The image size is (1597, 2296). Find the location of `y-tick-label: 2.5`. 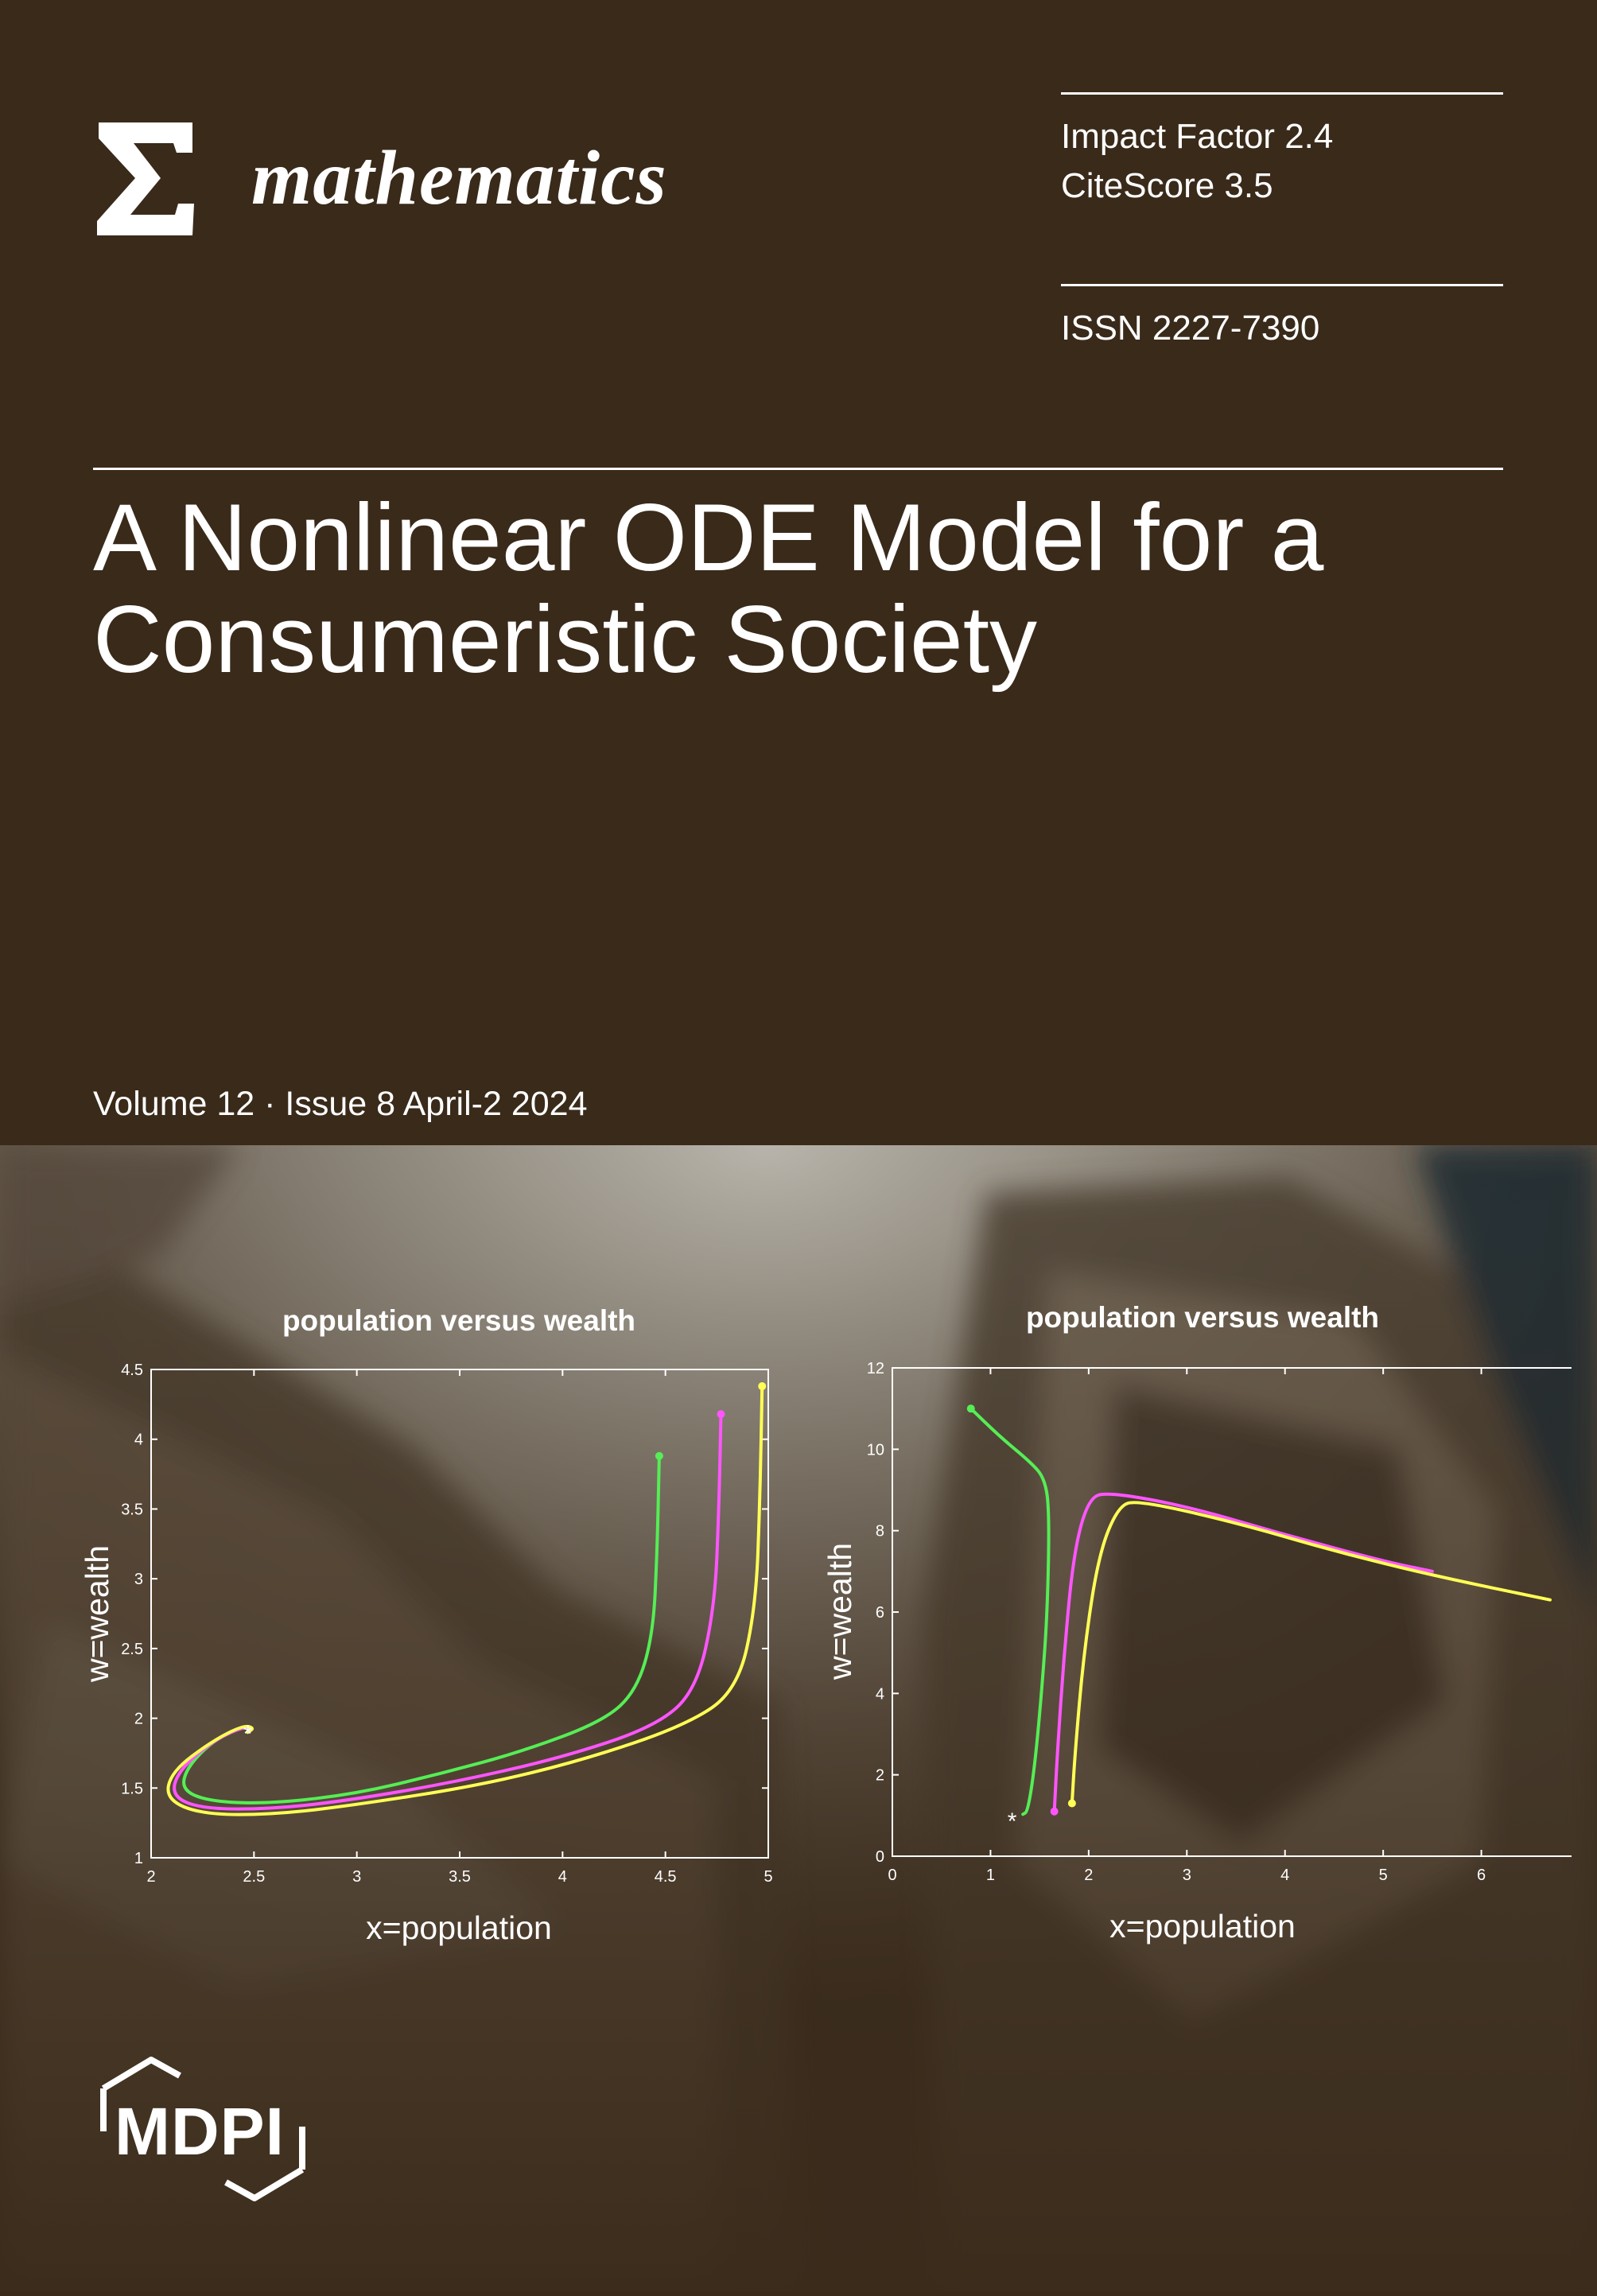

y-tick-label: 2.5 is located at coordinates (132, 1649).